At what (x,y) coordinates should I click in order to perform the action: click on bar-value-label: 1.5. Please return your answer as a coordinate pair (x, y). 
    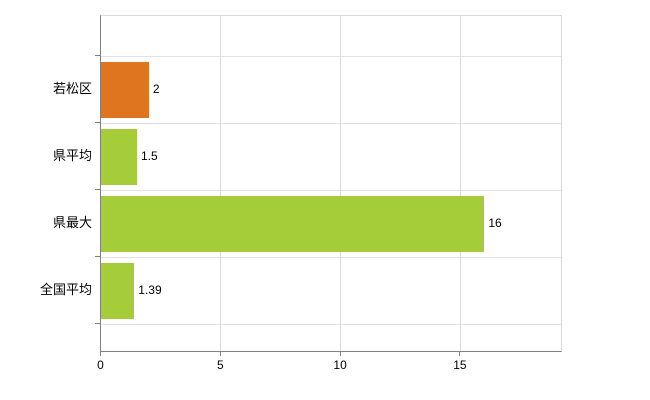
    Looking at the image, I should click on (149, 155).